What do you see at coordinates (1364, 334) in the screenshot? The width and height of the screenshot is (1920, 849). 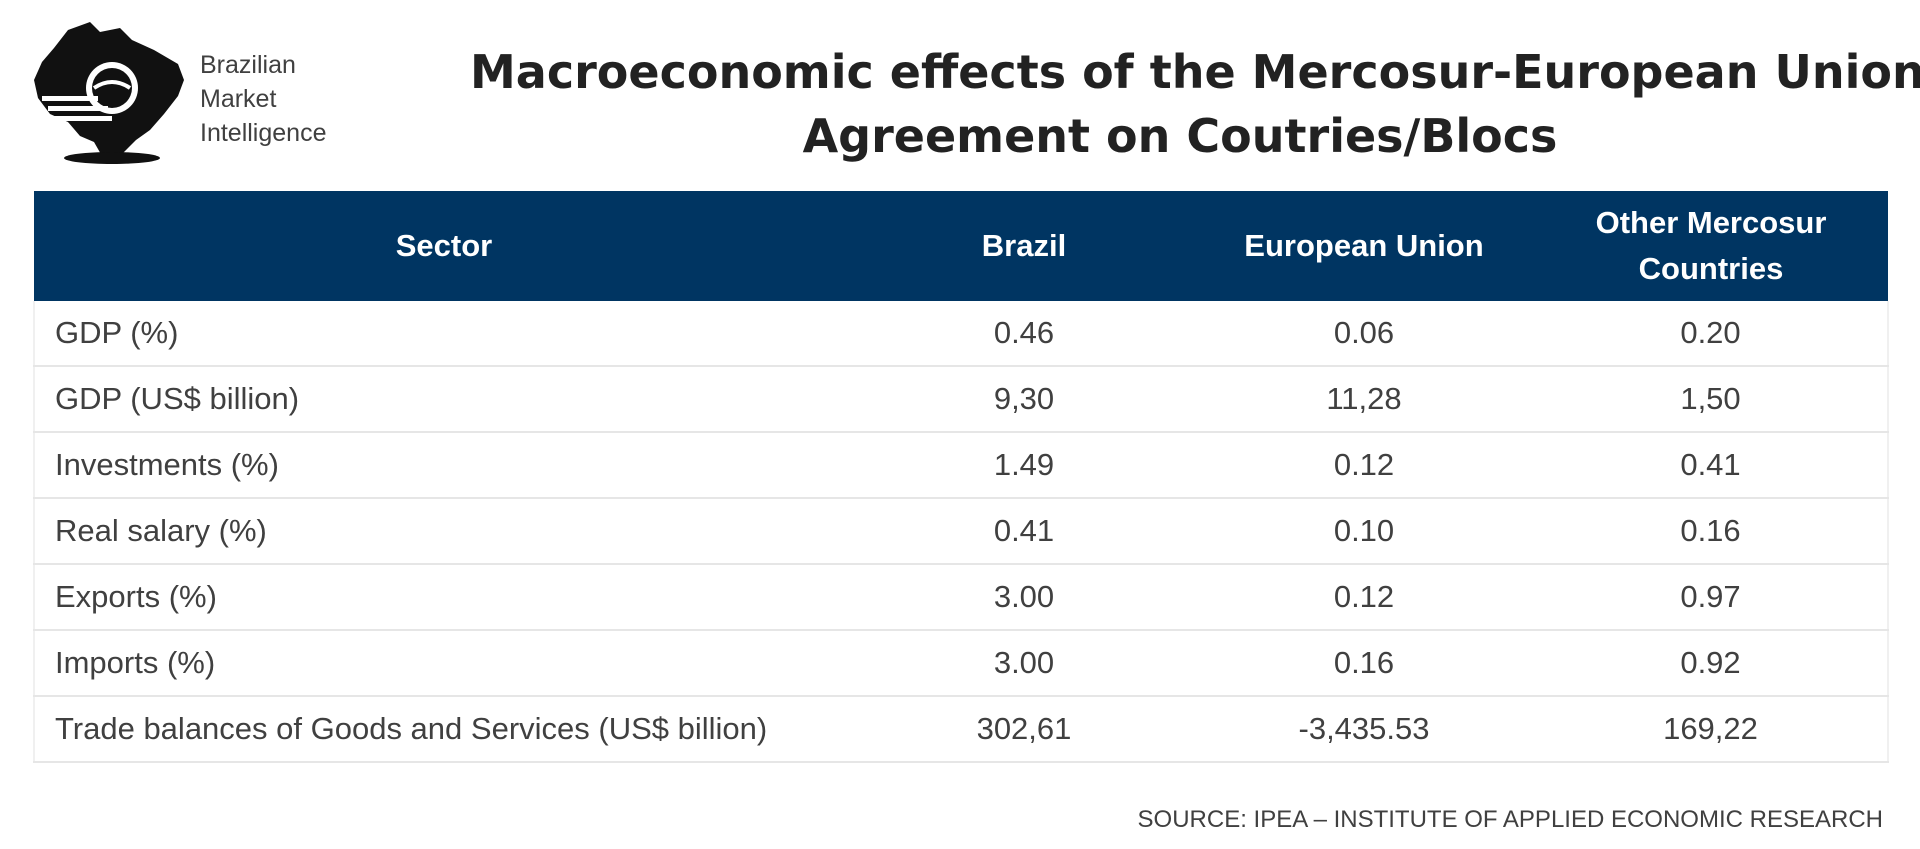 I see `row-eu-value: 0.06` at bounding box center [1364, 334].